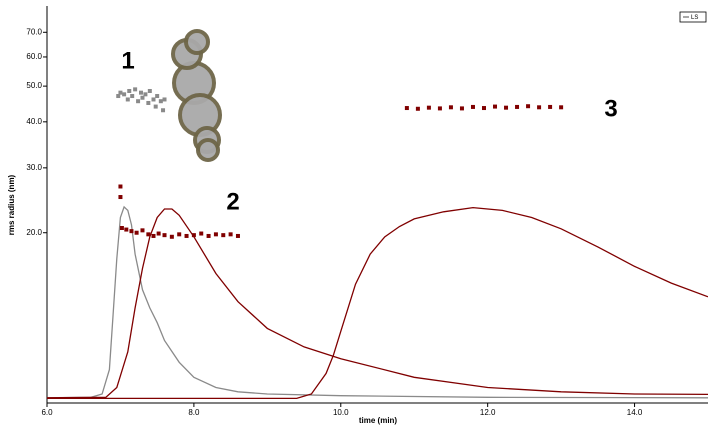 The width and height of the screenshot is (708, 427). I want to click on y-axis-label: rms radius (nm), so click(11, 204).